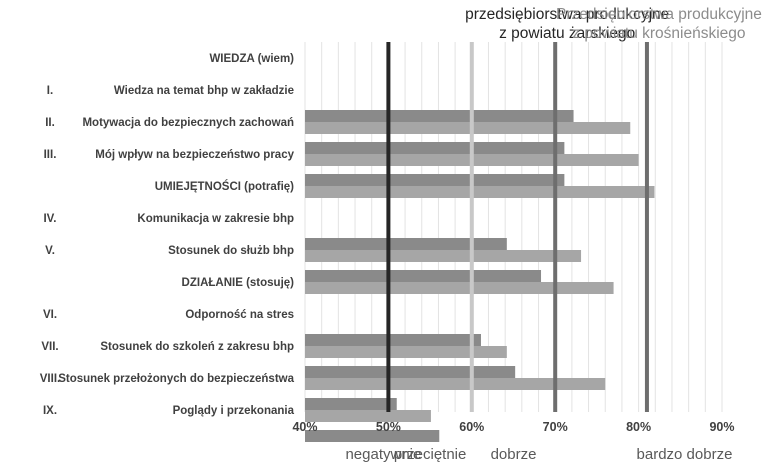 The width and height of the screenshot is (770, 476). Describe the element at coordinates (430, 454) in the screenshot. I see `zone-label: przeciętnie` at that location.